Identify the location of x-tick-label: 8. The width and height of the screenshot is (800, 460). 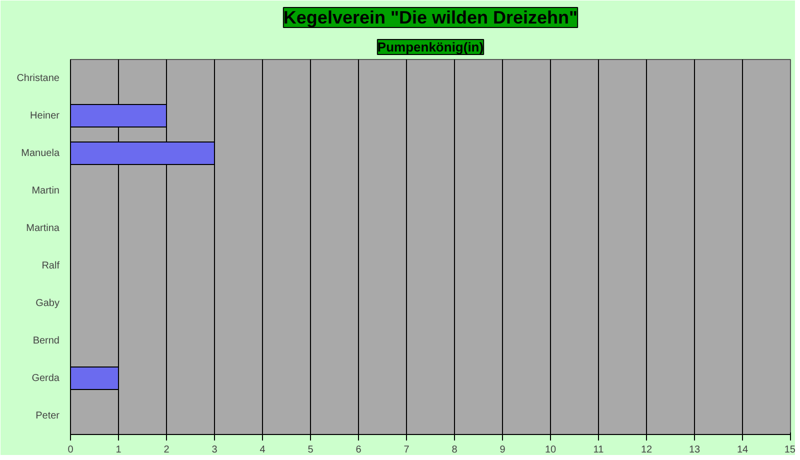
(455, 450).